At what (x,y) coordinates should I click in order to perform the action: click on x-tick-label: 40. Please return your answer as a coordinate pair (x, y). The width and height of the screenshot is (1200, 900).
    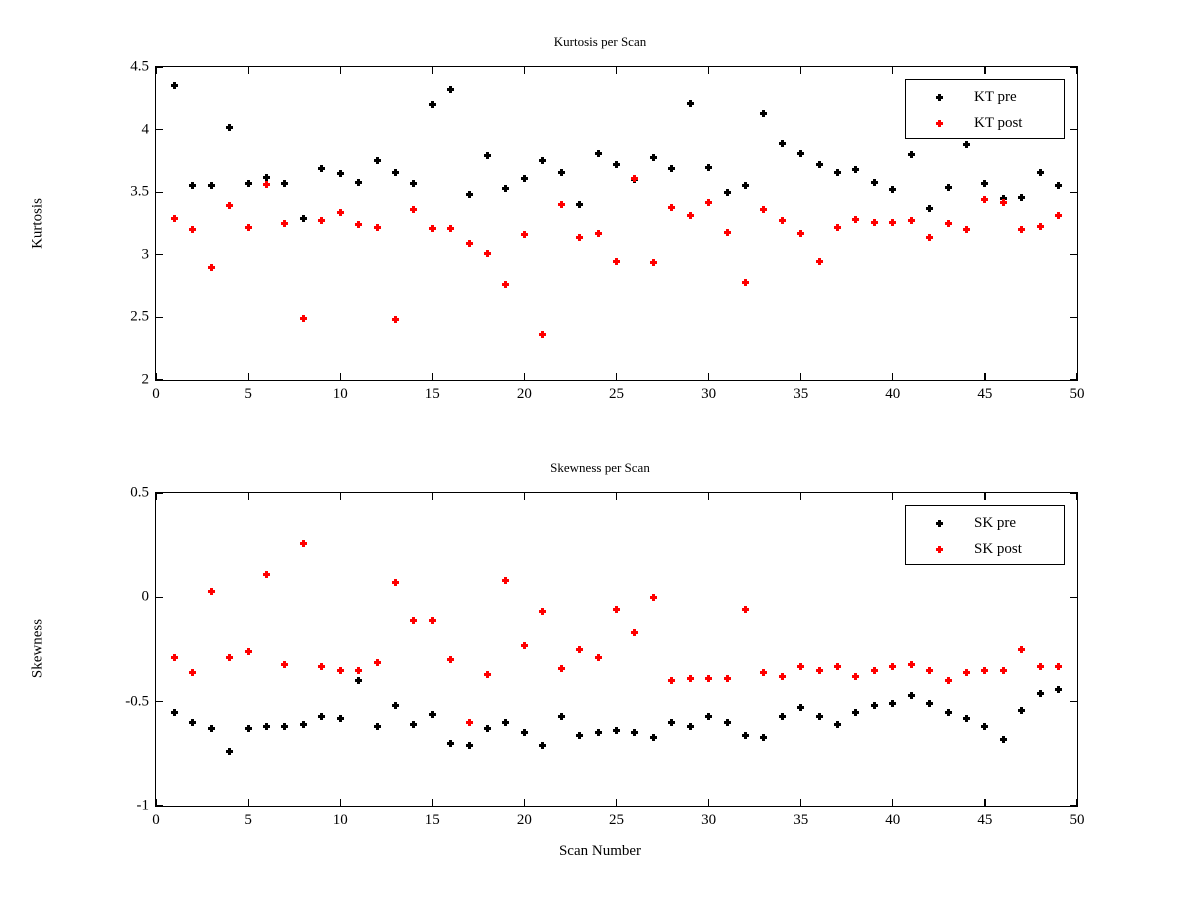
    Looking at the image, I should click on (893, 394).